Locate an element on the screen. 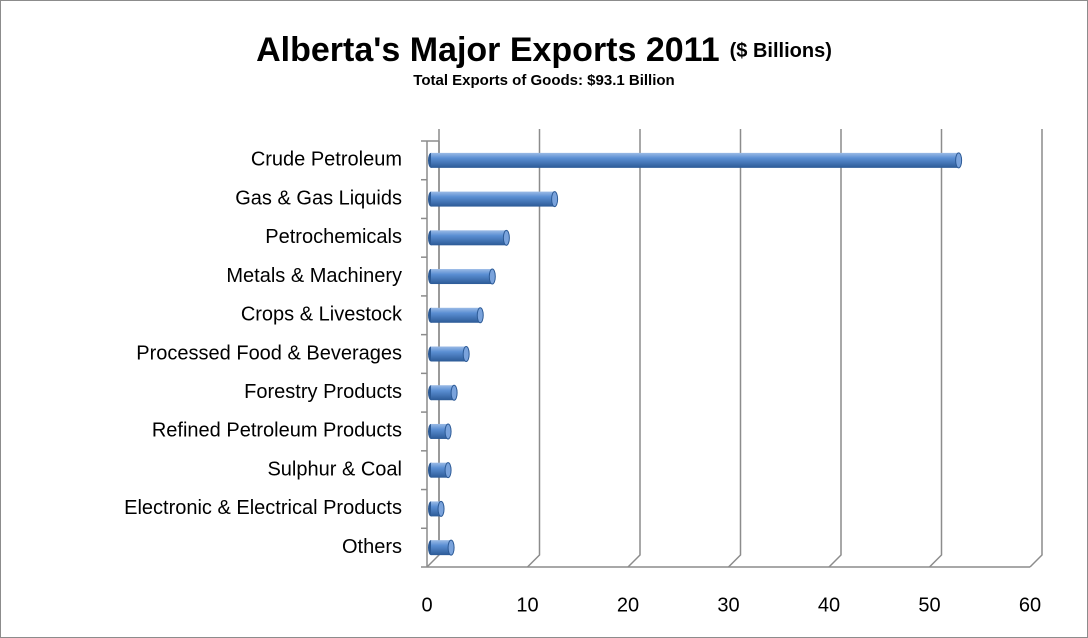  chart-title-unit: ($ Billions) is located at coordinates (781, 51).